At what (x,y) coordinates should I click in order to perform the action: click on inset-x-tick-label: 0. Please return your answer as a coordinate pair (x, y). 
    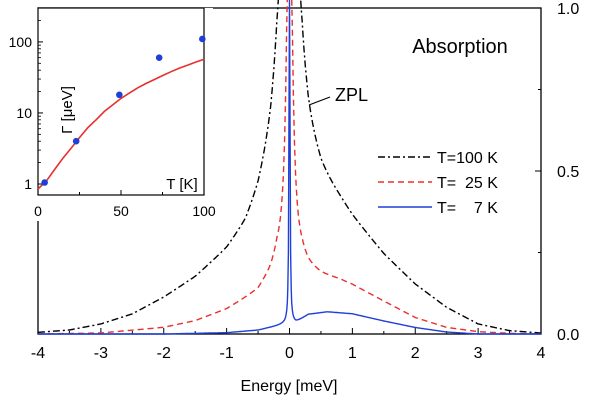
    Looking at the image, I should click on (38, 211).